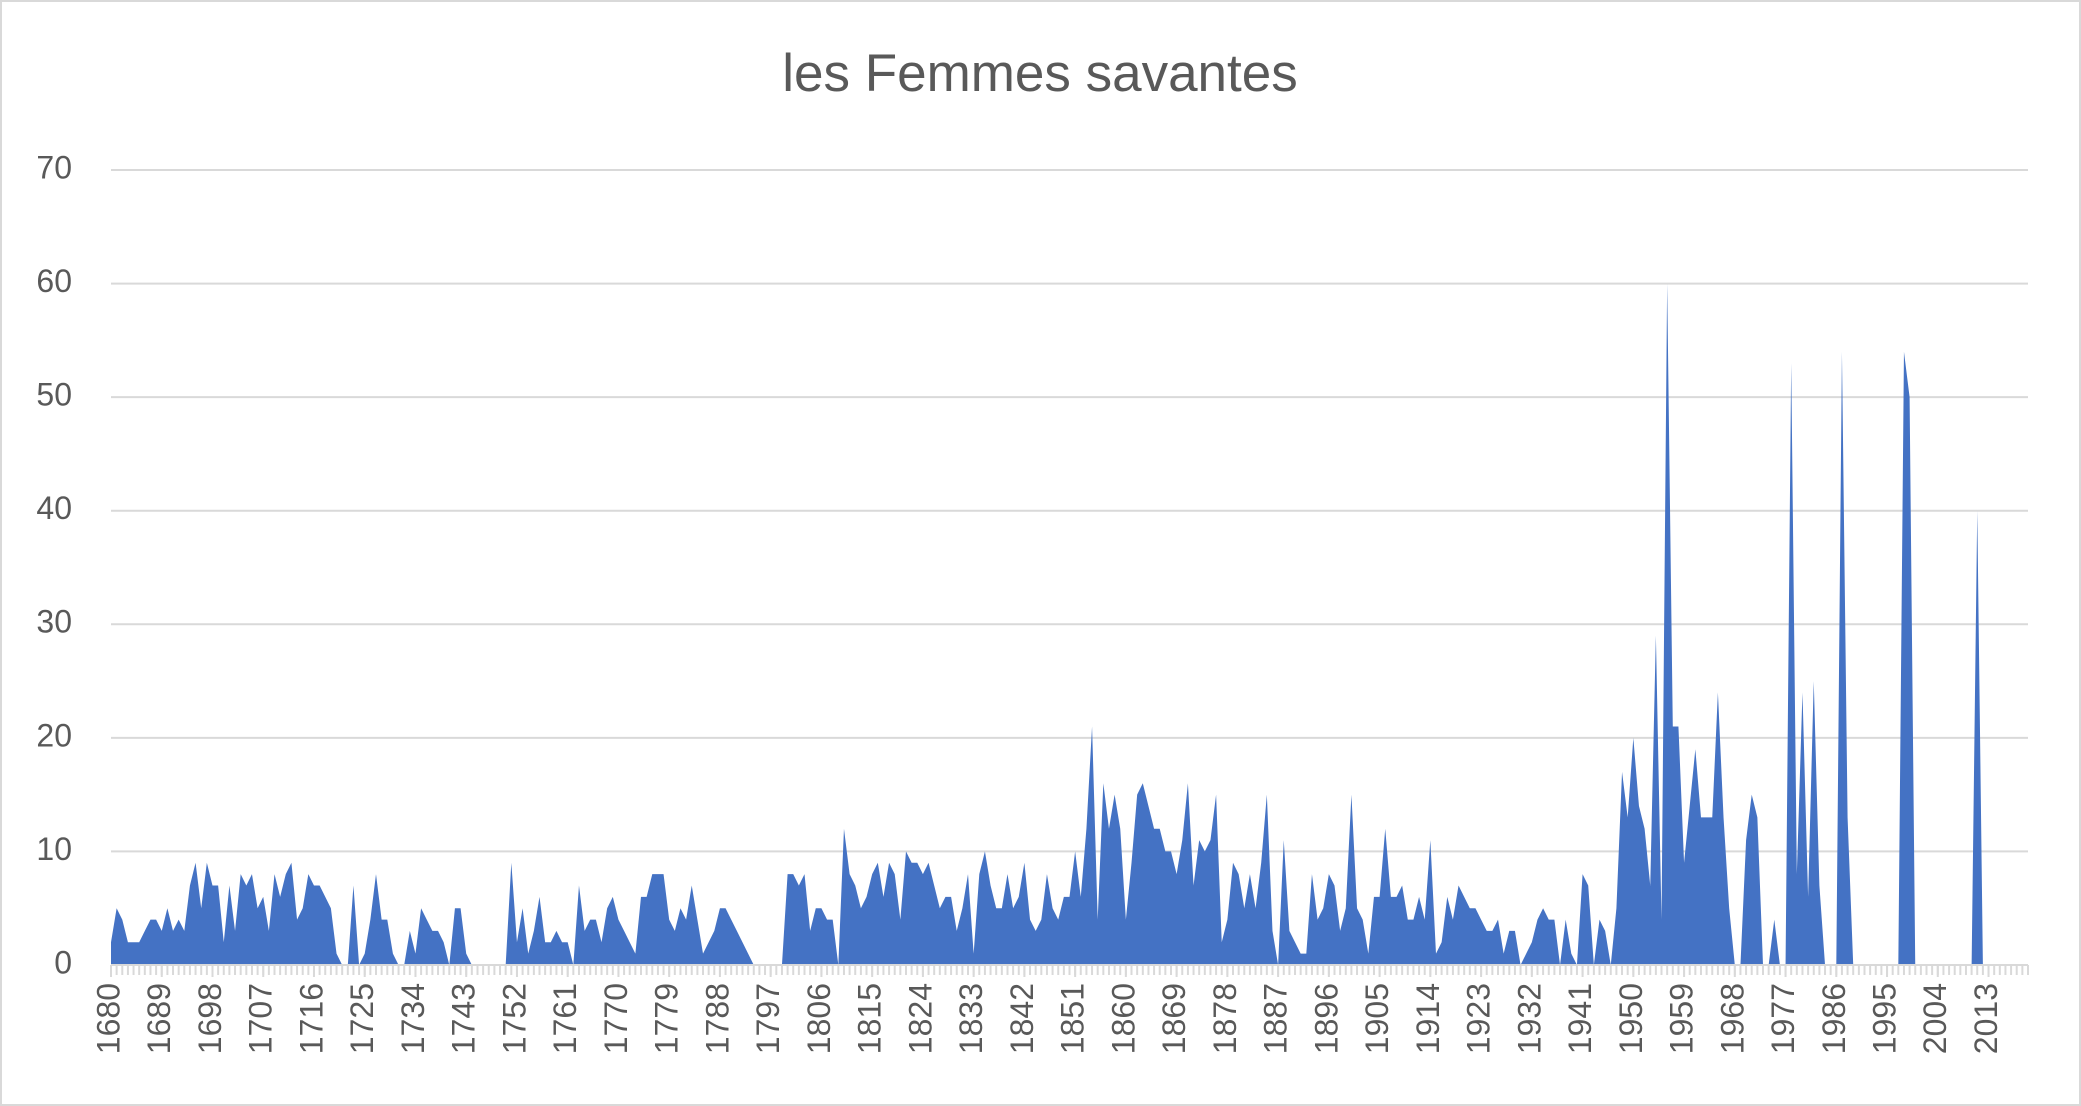  Describe the element at coordinates (667, 1018) in the screenshot. I see `x-tick-label: 1779` at that location.